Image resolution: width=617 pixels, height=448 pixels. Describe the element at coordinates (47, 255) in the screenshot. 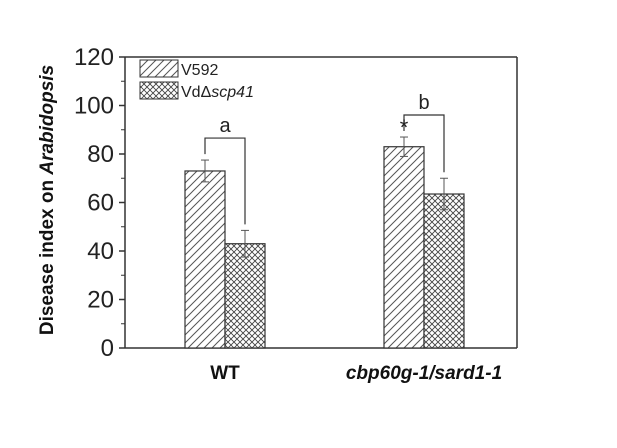

I see `y-axis-label-prefix: Disease index on` at that location.